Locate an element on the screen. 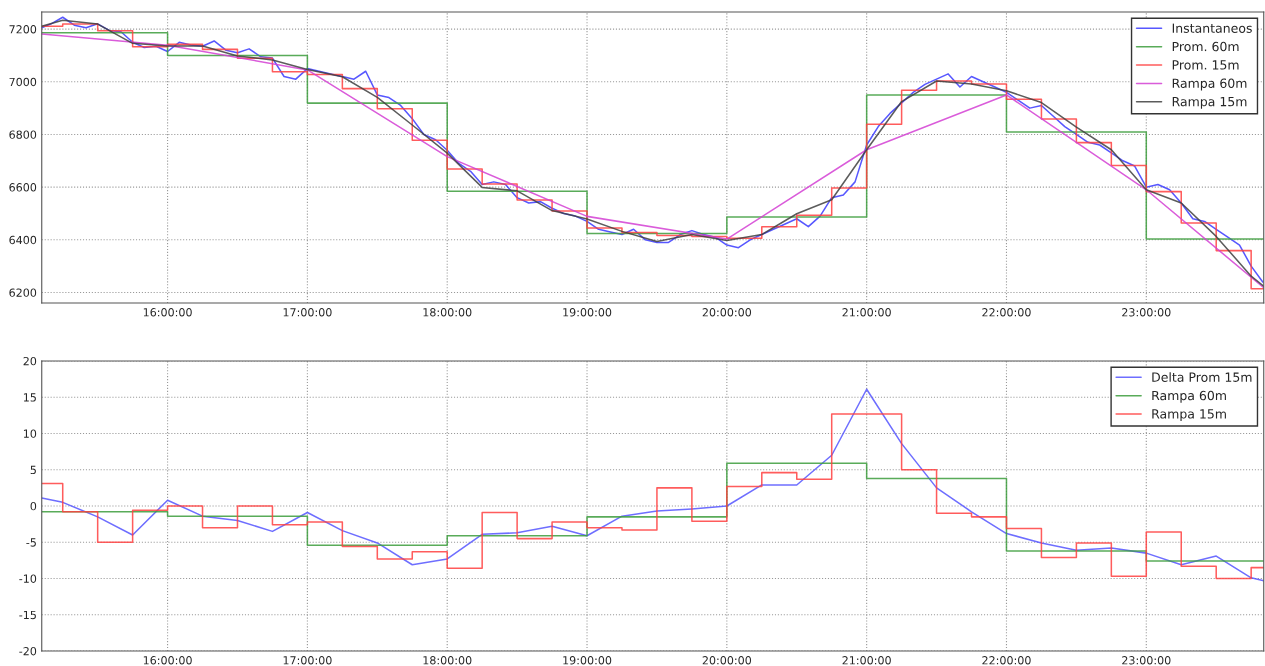 The height and width of the screenshot is (666, 1265). y-tick-label: 6600 is located at coordinates (23, 187).